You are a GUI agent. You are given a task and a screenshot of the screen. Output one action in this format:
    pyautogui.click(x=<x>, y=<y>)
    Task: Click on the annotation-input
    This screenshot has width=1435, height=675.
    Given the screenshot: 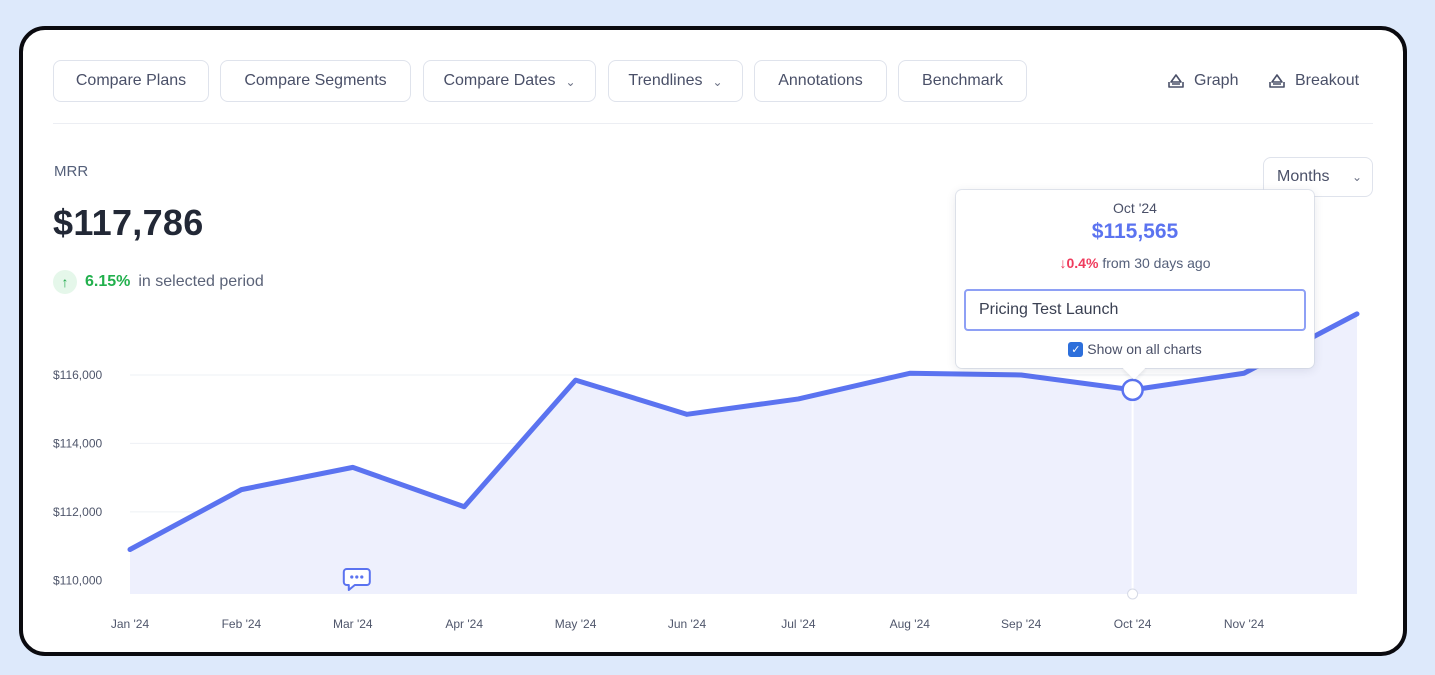 What is the action you would take?
    pyautogui.click(x=1135, y=310)
    